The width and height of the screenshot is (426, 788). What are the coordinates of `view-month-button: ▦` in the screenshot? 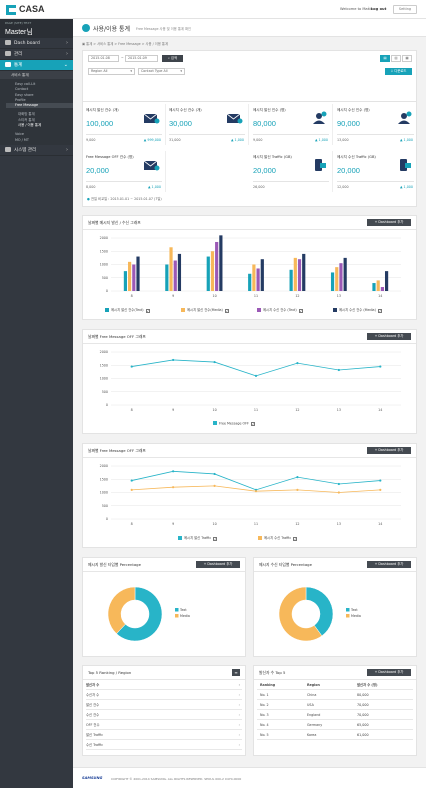 It's located at (407, 58).